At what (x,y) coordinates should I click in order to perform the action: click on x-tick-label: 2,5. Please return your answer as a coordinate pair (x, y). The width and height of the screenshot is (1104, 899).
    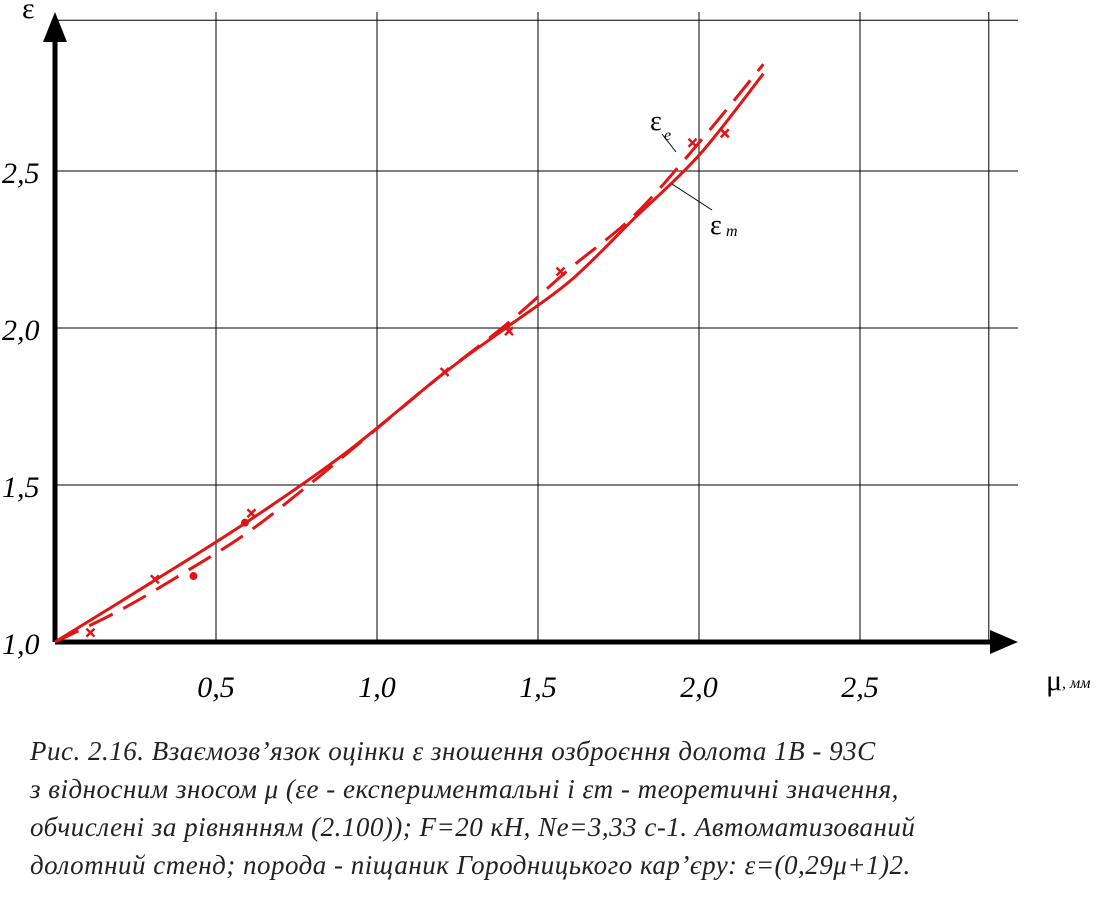
    Looking at the image, I should click on (860, 687).